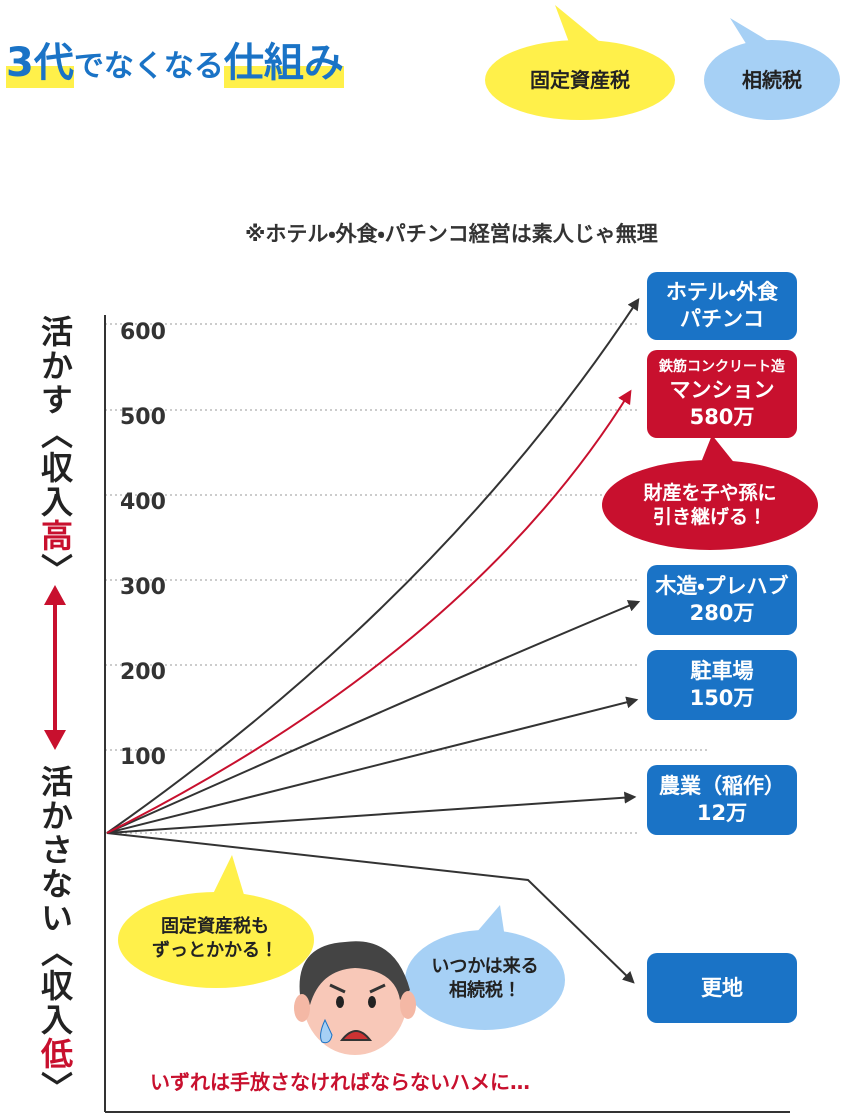 This screenshot has height=1115, width=848. I want to click on box-line: 更地, so click(722, 987).